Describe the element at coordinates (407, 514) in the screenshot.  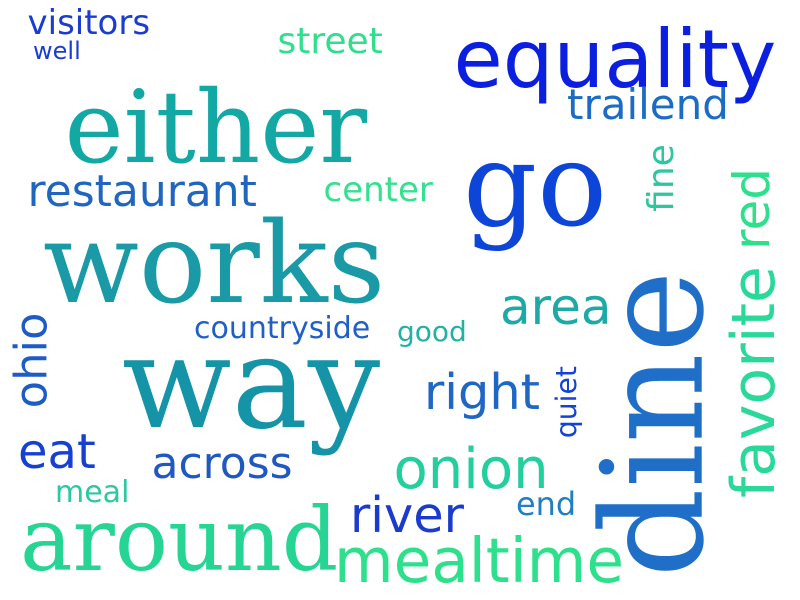
I see `word-river: river` at that location.